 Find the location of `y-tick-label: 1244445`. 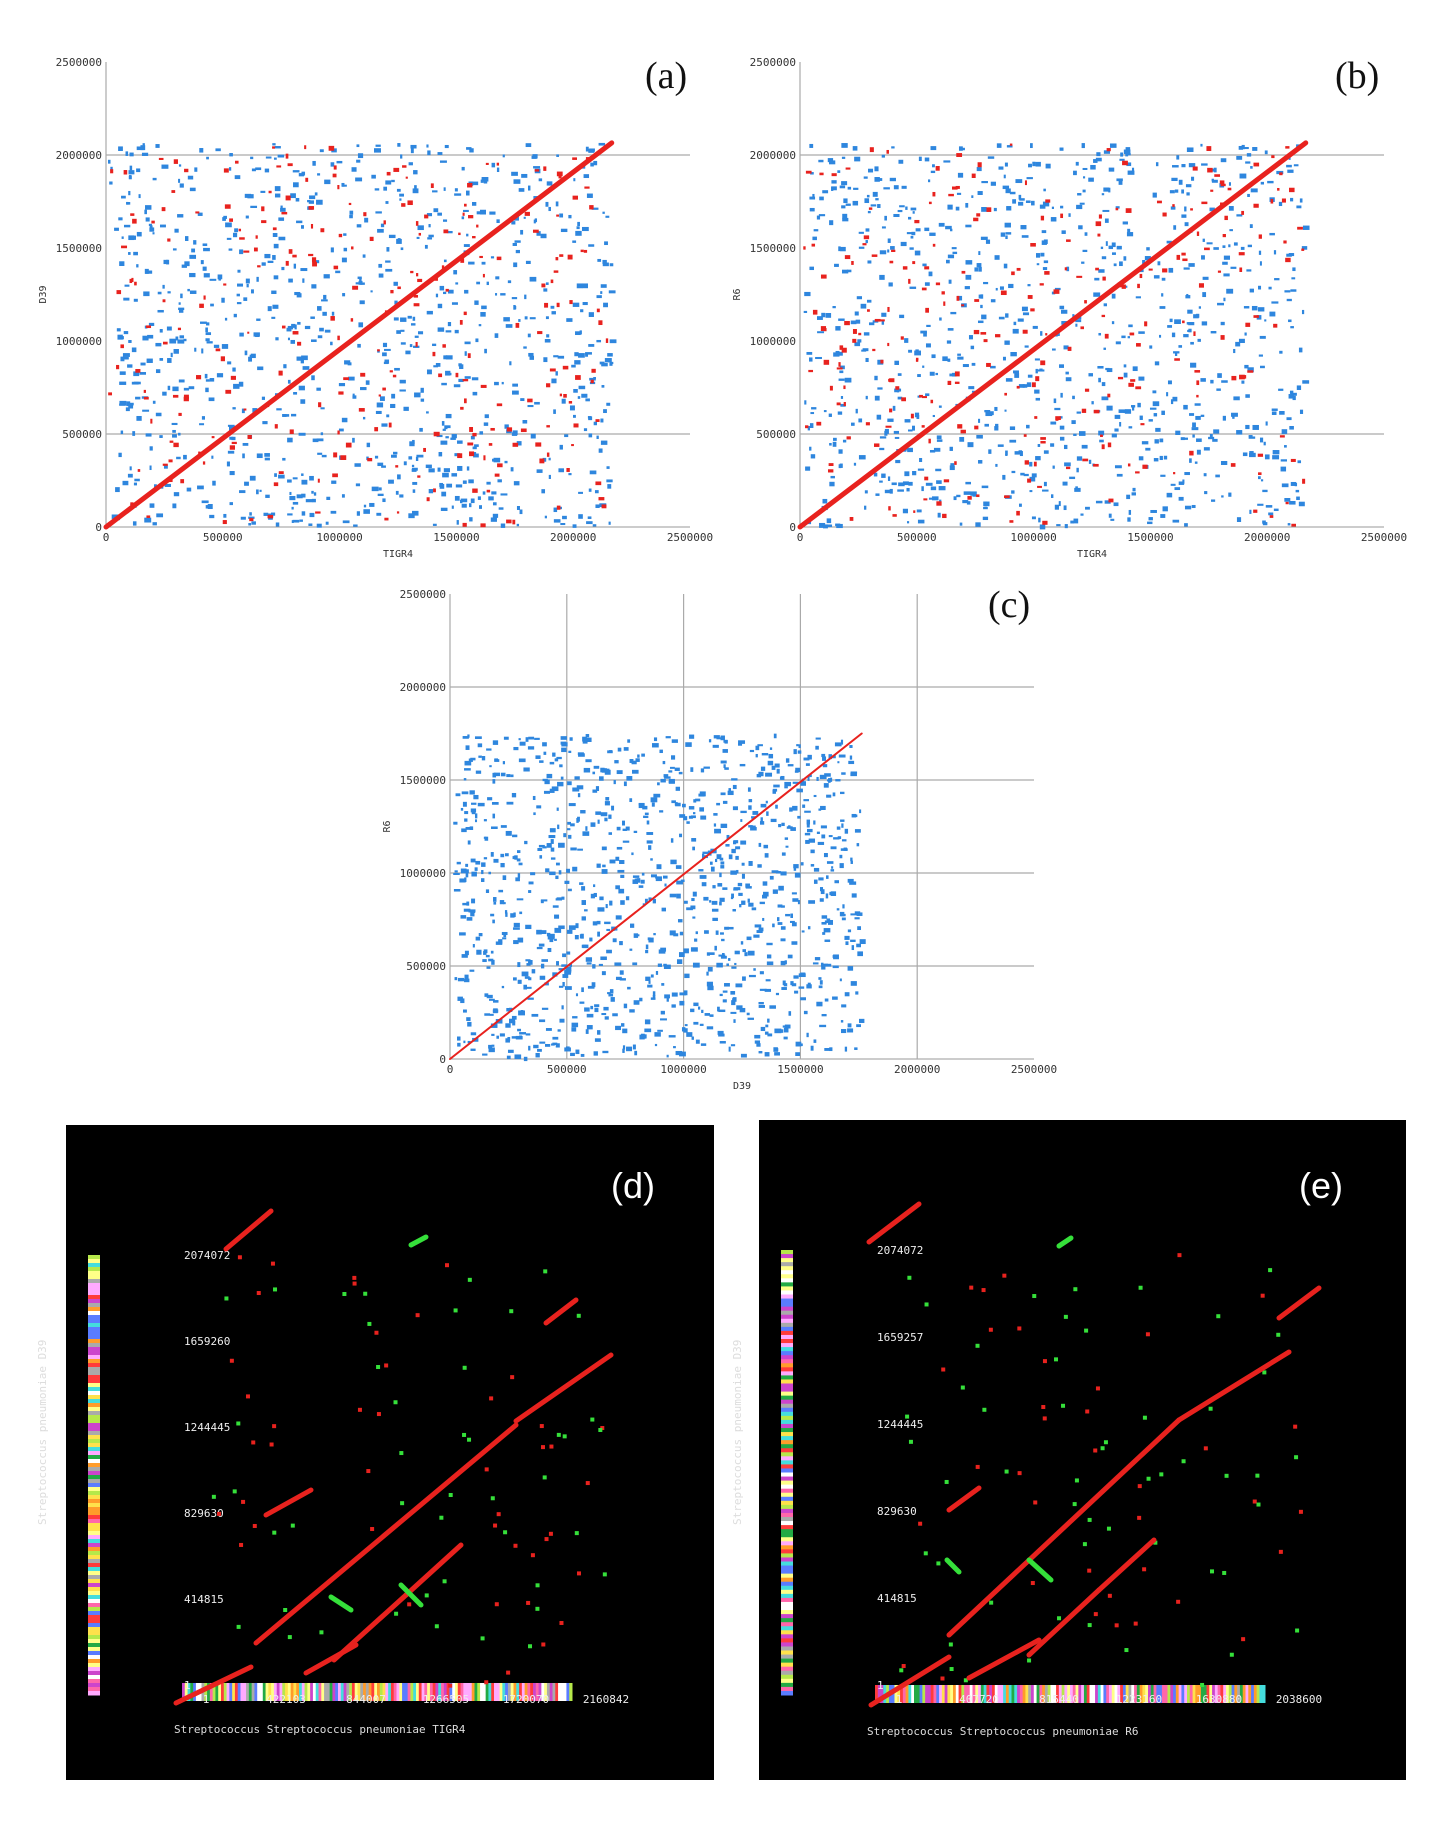

y-tick-label: 1244445 is located at coordinates (207, 1427).